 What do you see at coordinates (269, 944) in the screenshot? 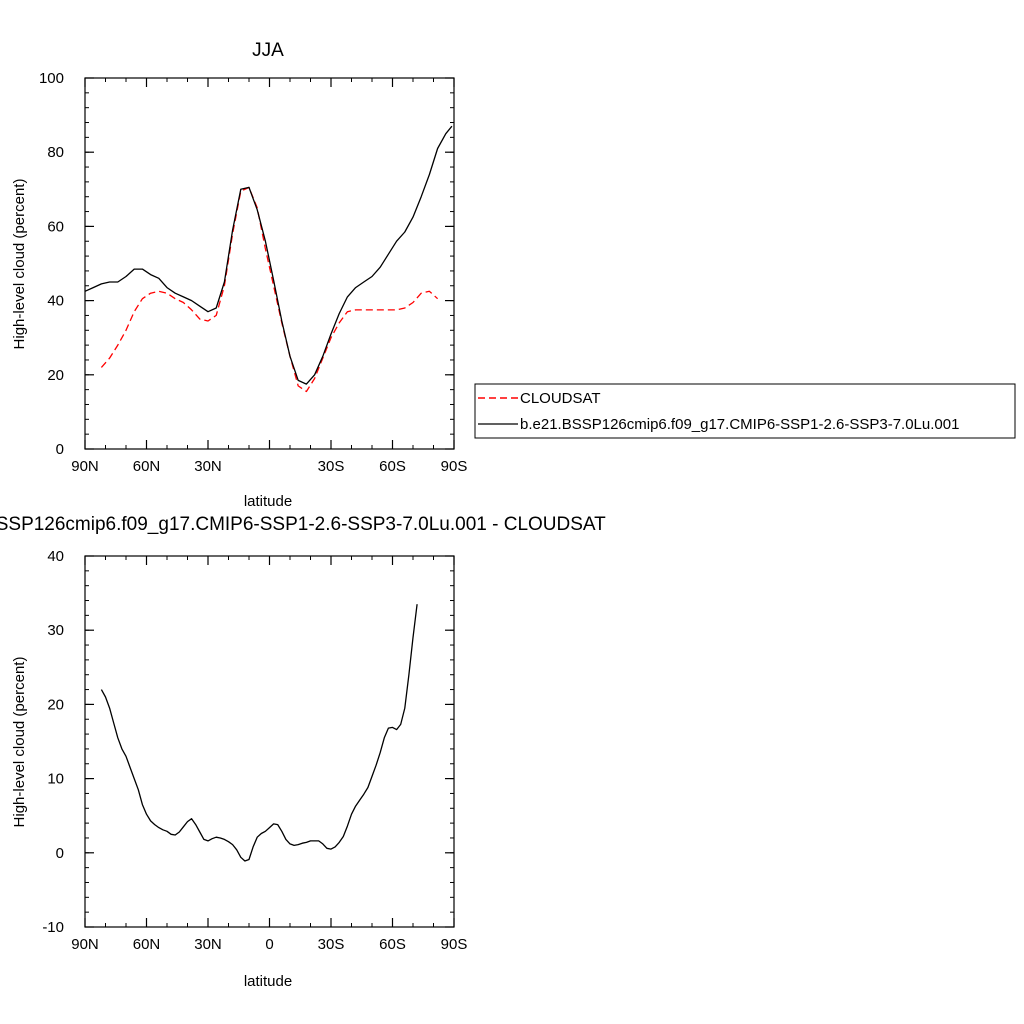
I see `x-tick-label: 0` at bounding box center [269, 944].